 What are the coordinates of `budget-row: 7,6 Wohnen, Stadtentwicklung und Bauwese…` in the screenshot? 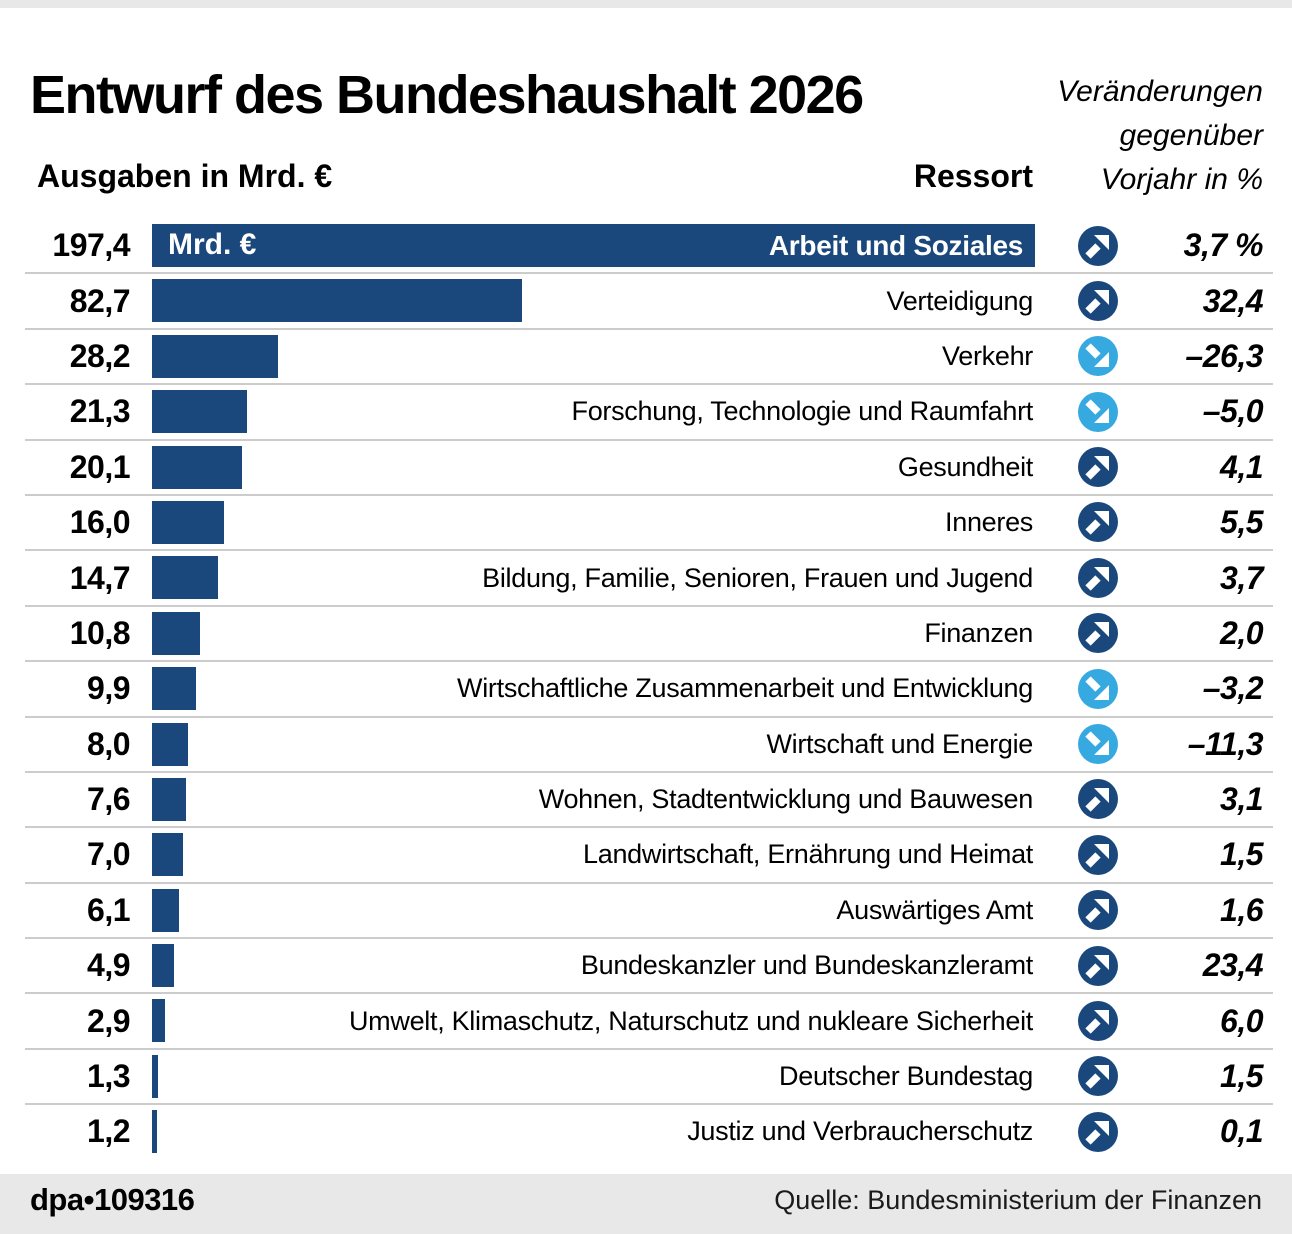 It's located at (646, 798).